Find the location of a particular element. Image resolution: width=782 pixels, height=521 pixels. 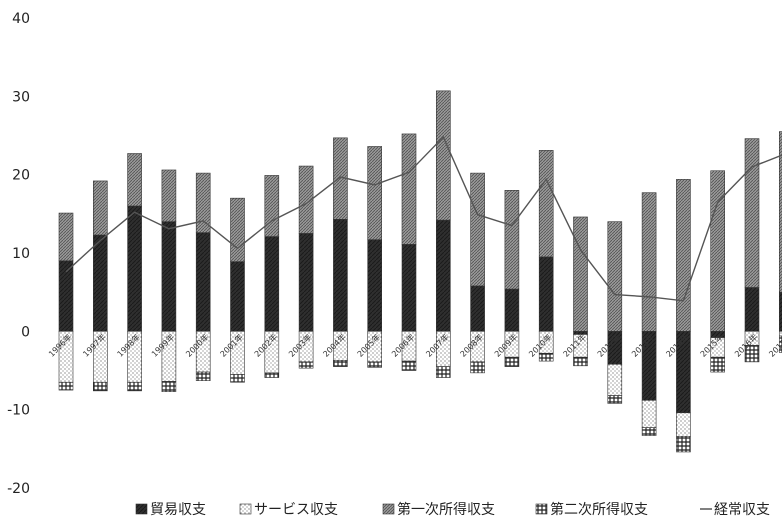

y-tick-label: -10 is located at coordinates (18, 411).